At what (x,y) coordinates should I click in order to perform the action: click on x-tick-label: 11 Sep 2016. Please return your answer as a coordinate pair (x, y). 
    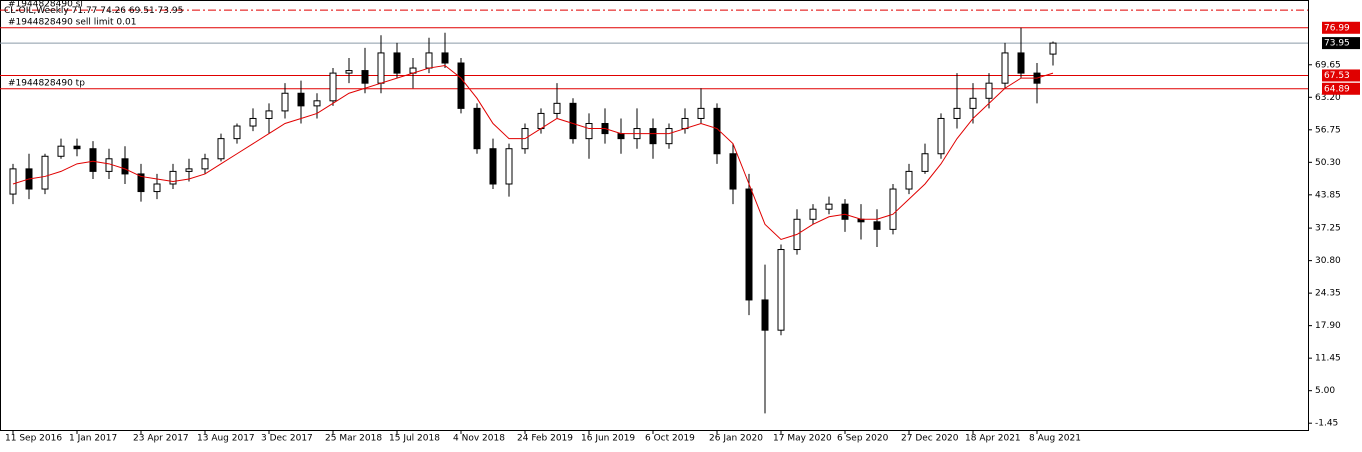
    Looking at the image, I should click on (33, 439).